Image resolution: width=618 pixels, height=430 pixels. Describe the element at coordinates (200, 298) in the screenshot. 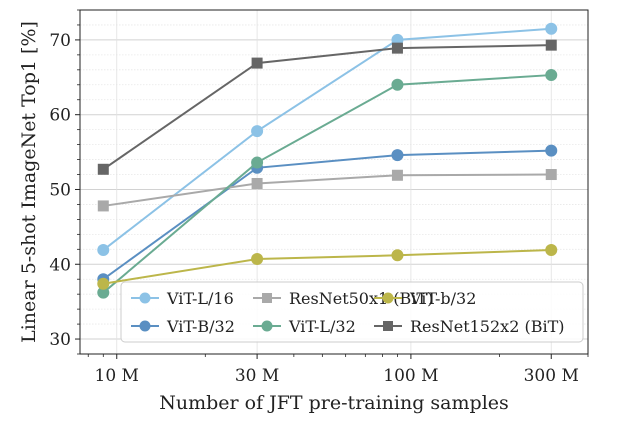

I see `legend-label: ViT-L/16` at that location.